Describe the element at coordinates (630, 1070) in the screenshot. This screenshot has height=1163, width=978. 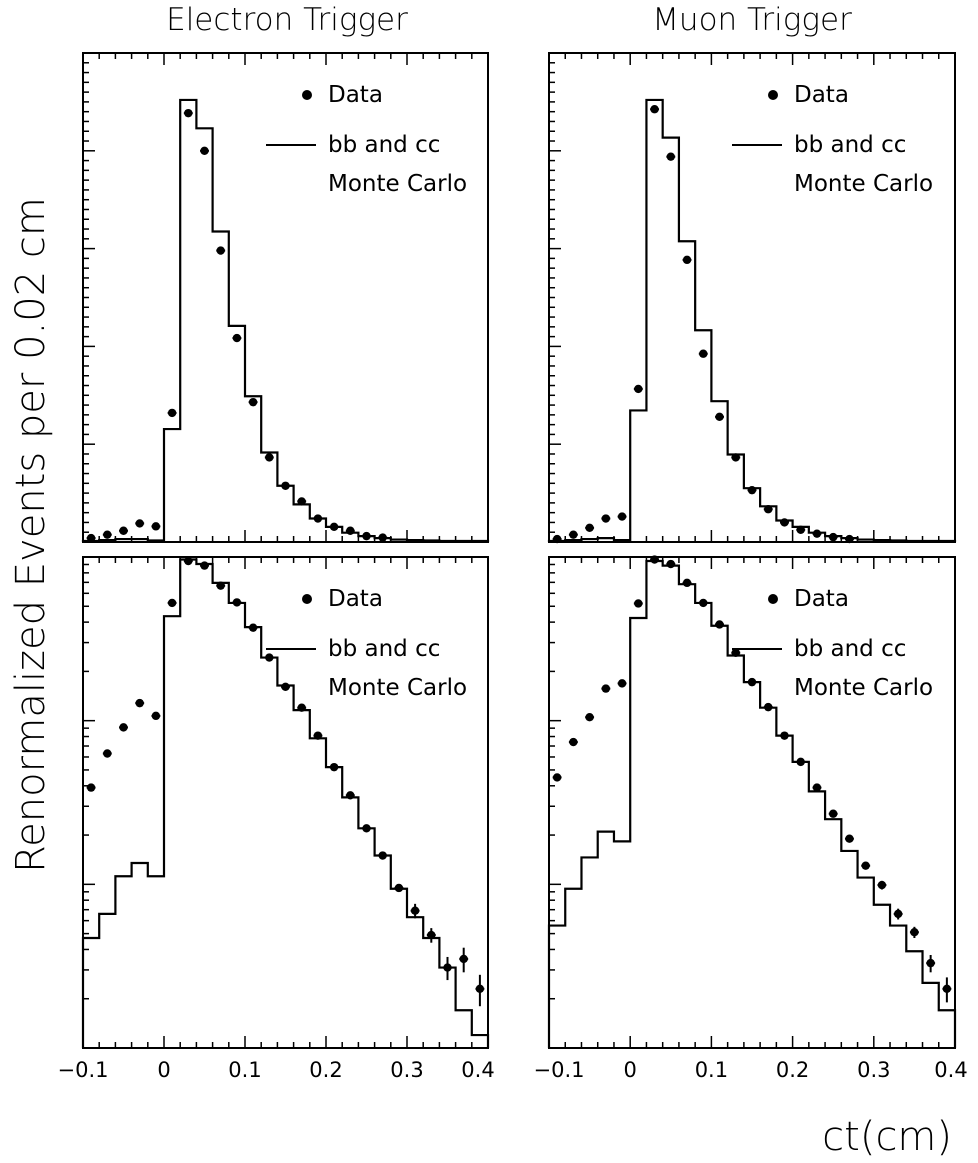
I see `x-tick-label: 0` at that location.